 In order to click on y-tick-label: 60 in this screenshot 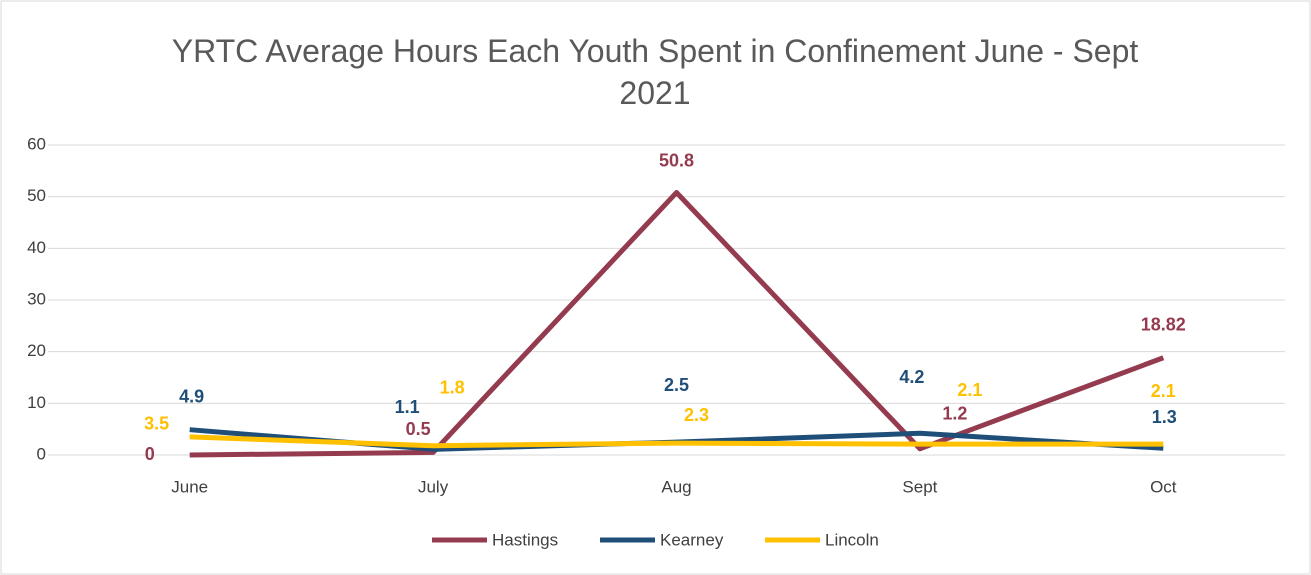, I will do `click(36, 143)`.